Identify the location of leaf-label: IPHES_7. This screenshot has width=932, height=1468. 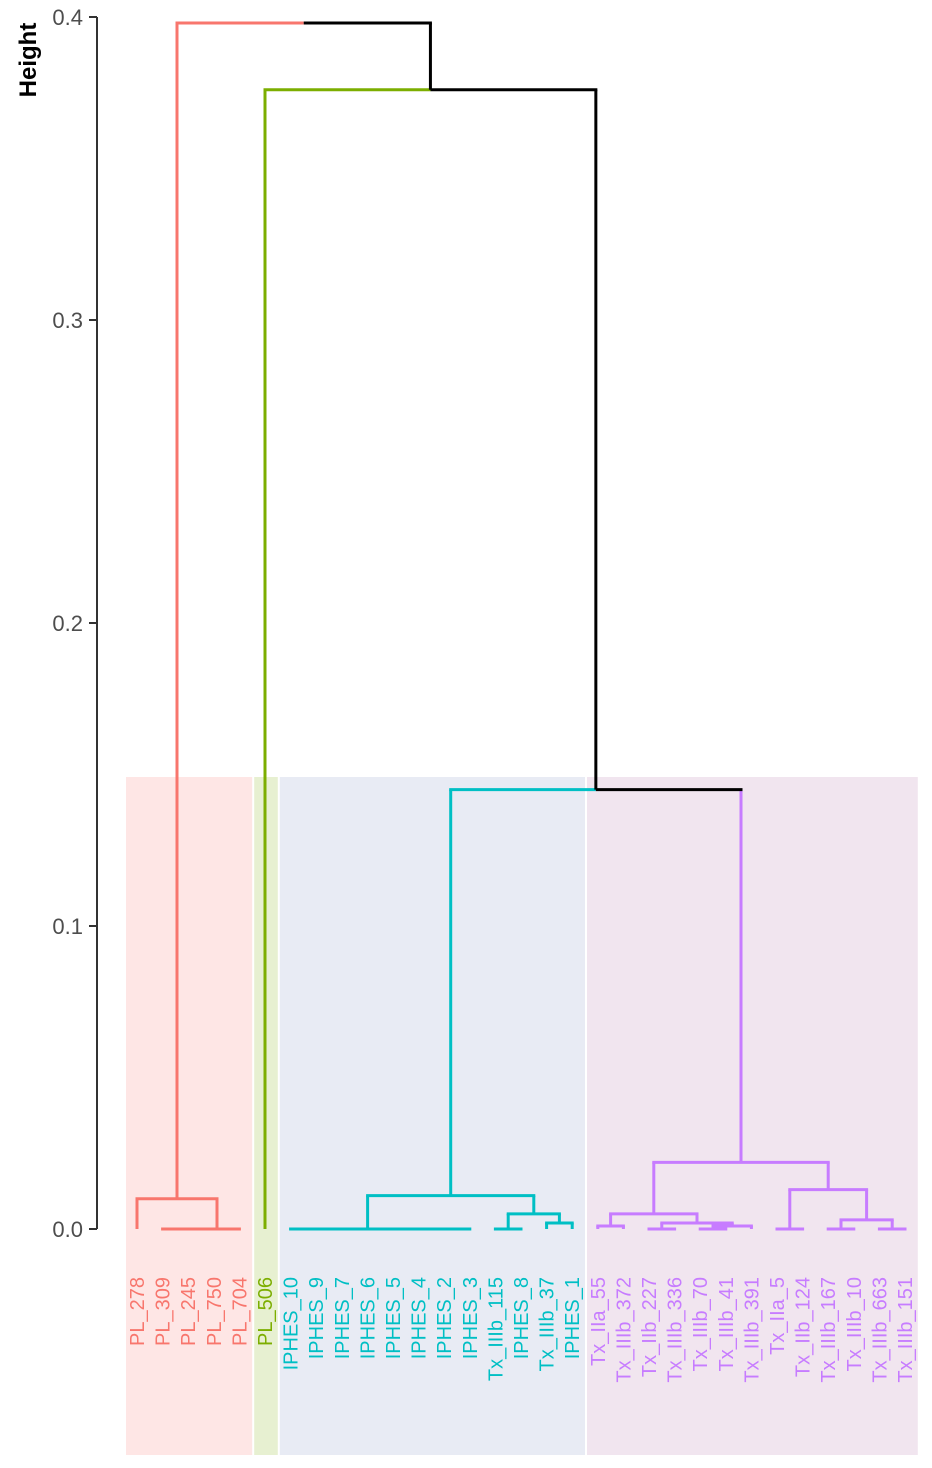
(343, 1318).